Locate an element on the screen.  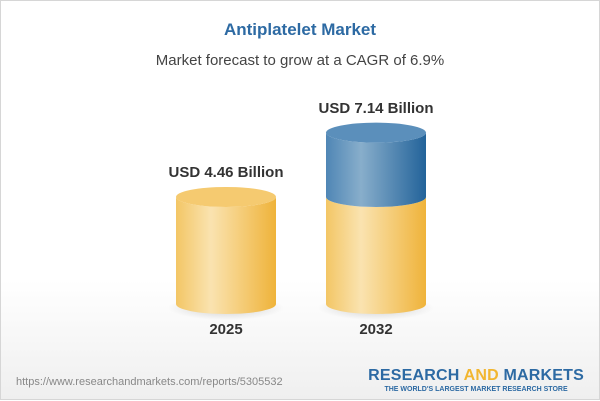
chart-title: Antiplatelet Market is located at coordinates (300, 29).